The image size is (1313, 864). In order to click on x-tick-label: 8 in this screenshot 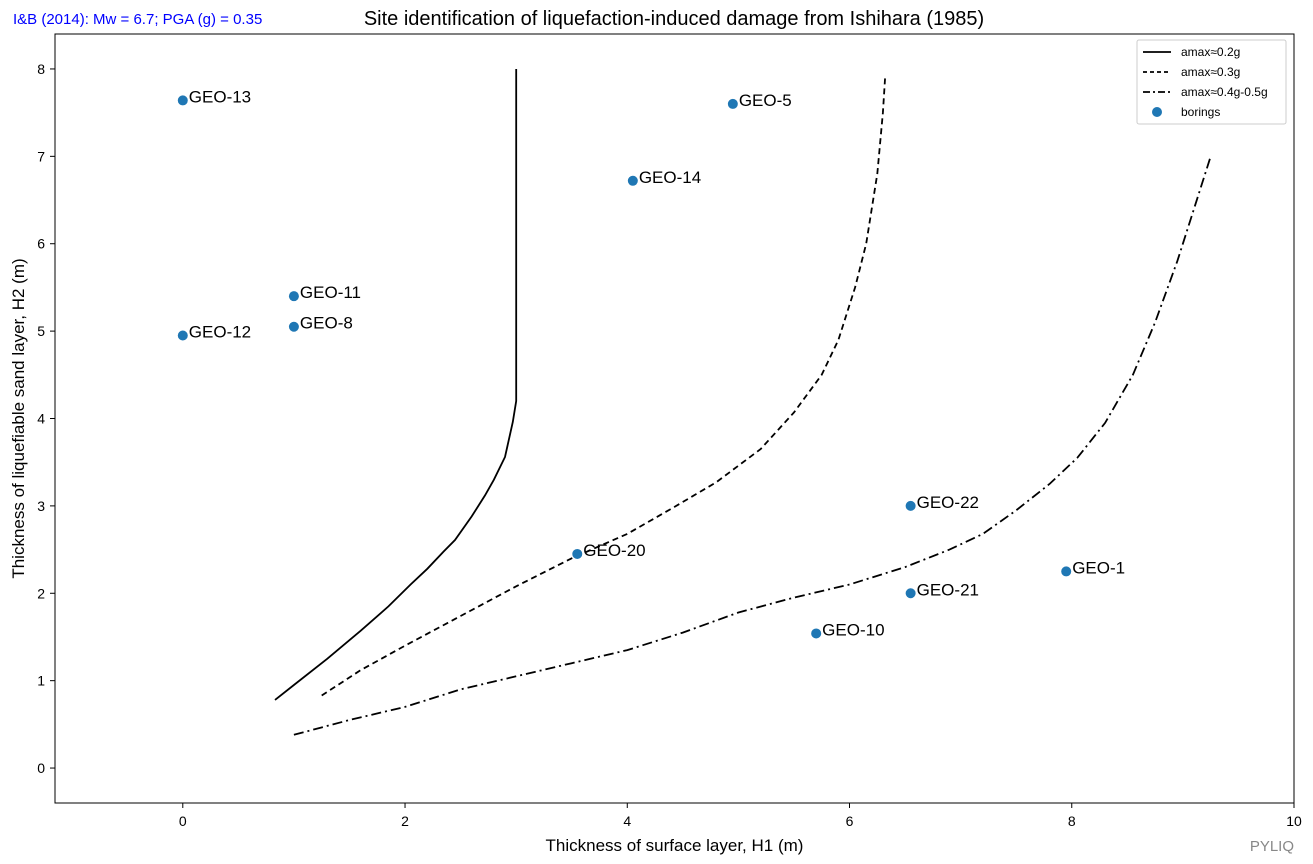, I will do `click(1072, 821)`.